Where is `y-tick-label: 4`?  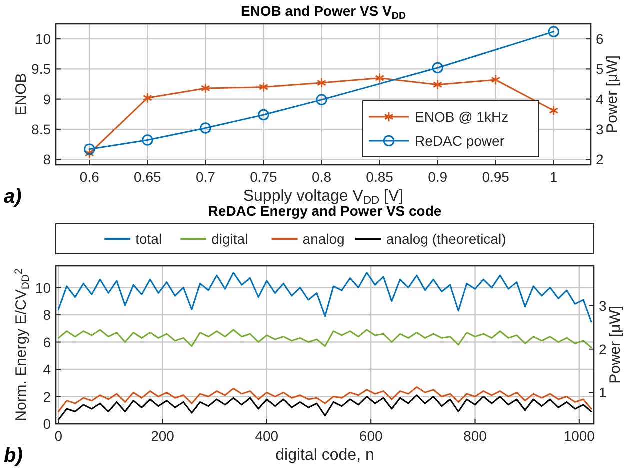
y-tick-label: 4 is located at coordinates (47, 370).